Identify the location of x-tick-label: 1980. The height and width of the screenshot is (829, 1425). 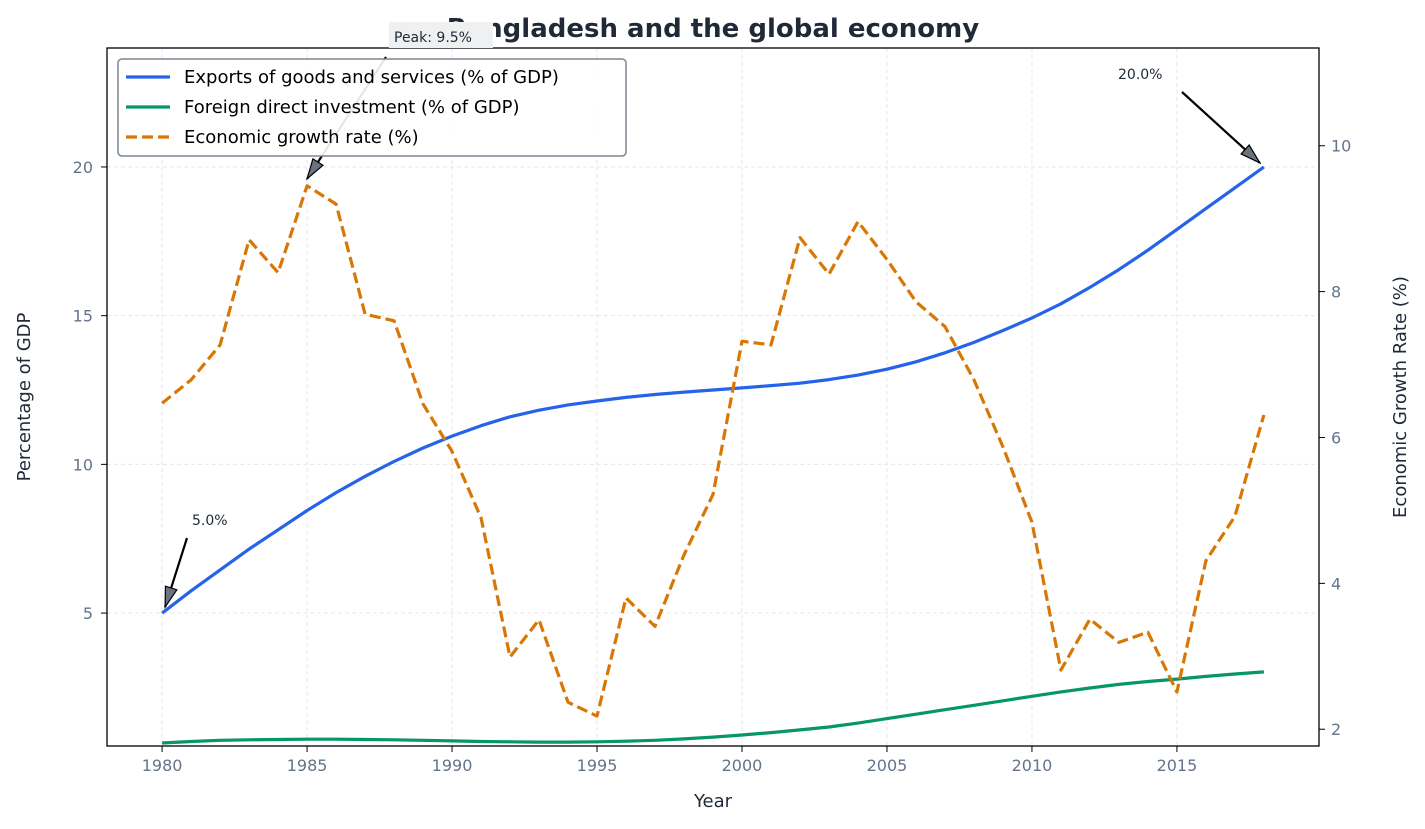
(162, 765).